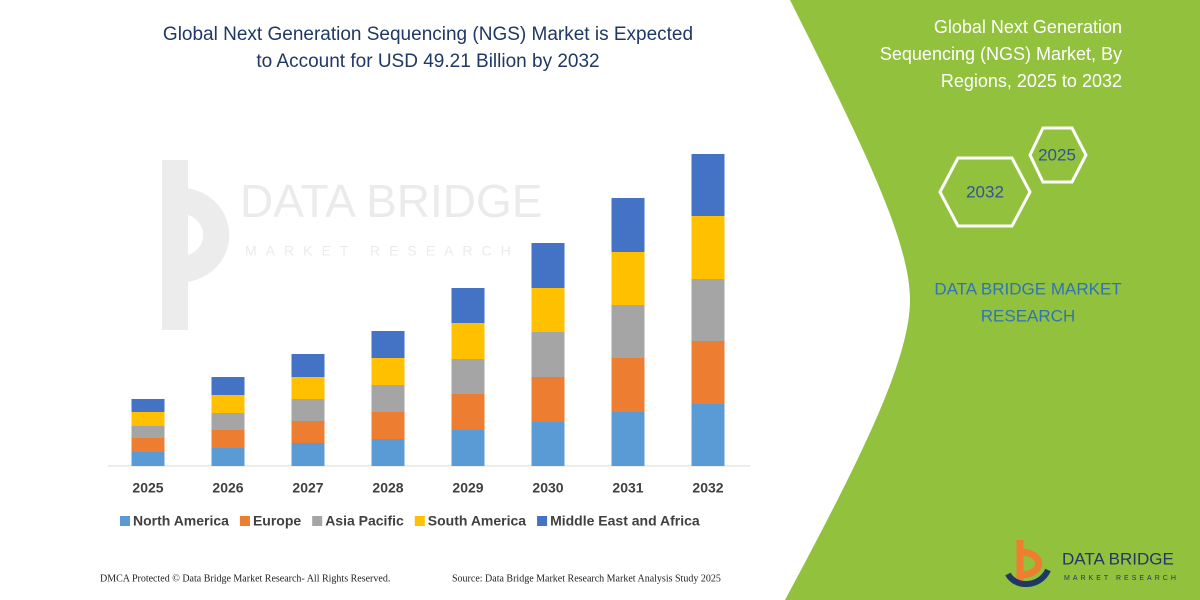 This screenshot has width=1200, height=600. Describe the element at coordinates (364, 521) in the screenshot. I see `legend-label: Asia Pacific` at that location.